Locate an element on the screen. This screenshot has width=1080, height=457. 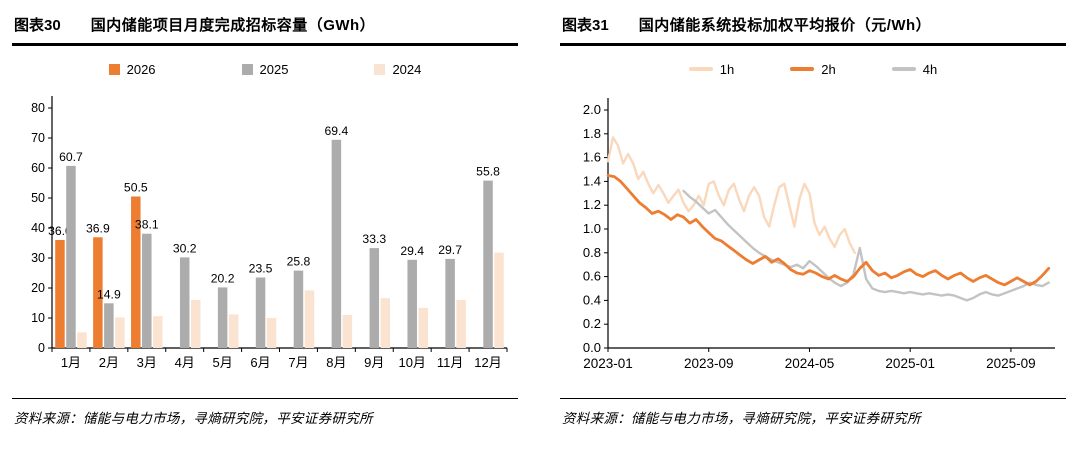
line-series-1h is located at coordinates (731, 195).